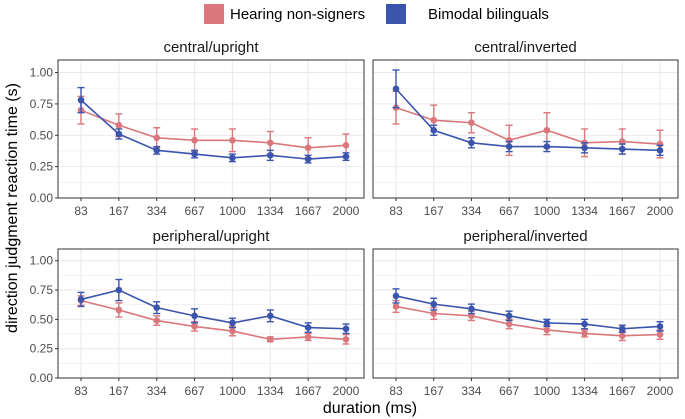 The width and height of the screenshot is (685, 419). I want to click on y-tick-label: 0.75, so click(42, 104).